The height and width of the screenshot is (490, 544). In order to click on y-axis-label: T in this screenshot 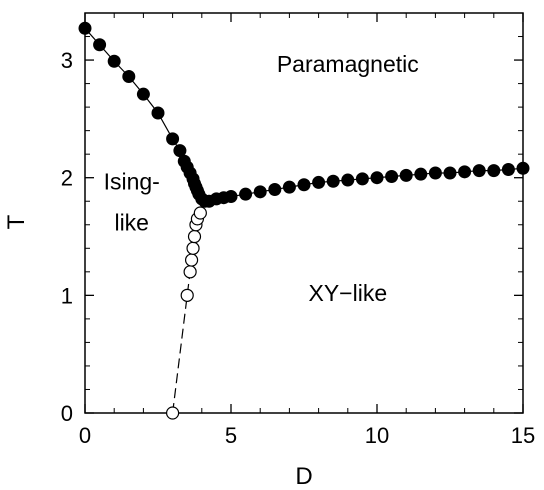, I will do `click(16, 221)`.